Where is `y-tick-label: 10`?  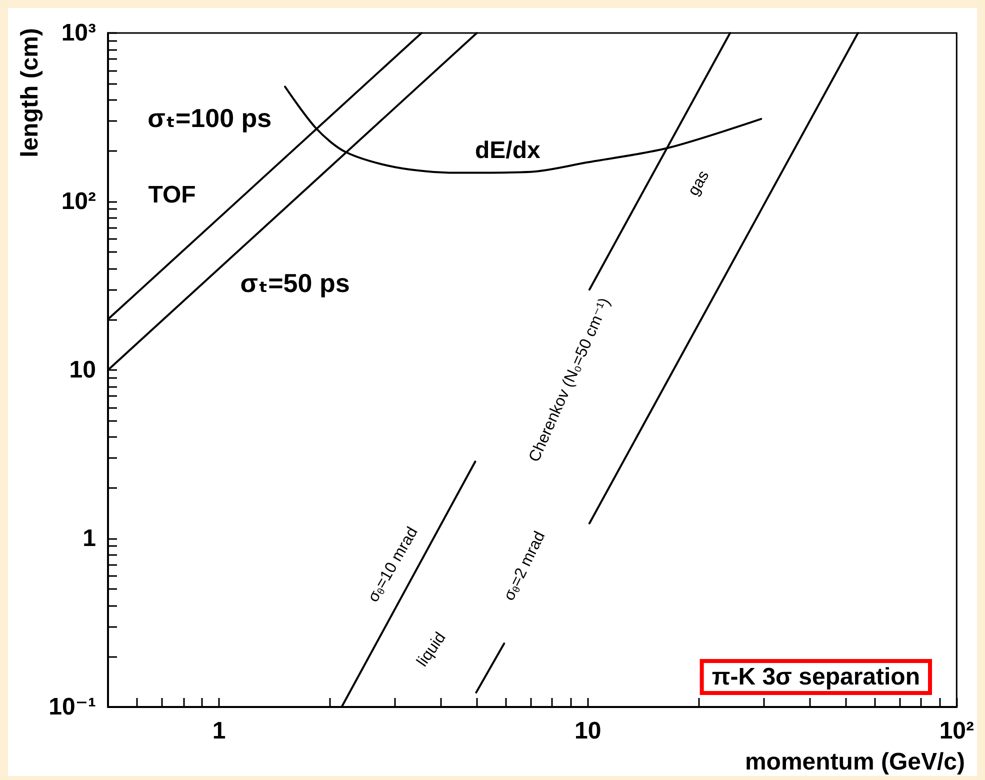
y-tick-label: 10 is located at coordinates (82, 370).